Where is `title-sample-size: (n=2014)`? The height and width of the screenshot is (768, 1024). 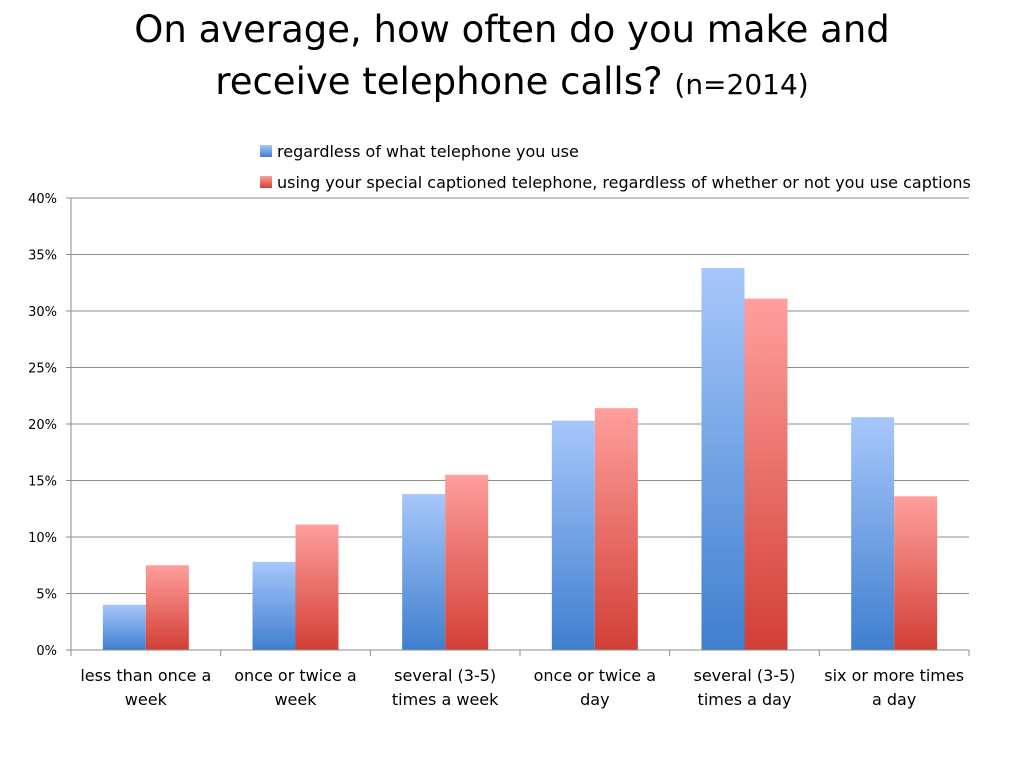 title-sample-size: (n=2014) is located at coordinates (741, 84).